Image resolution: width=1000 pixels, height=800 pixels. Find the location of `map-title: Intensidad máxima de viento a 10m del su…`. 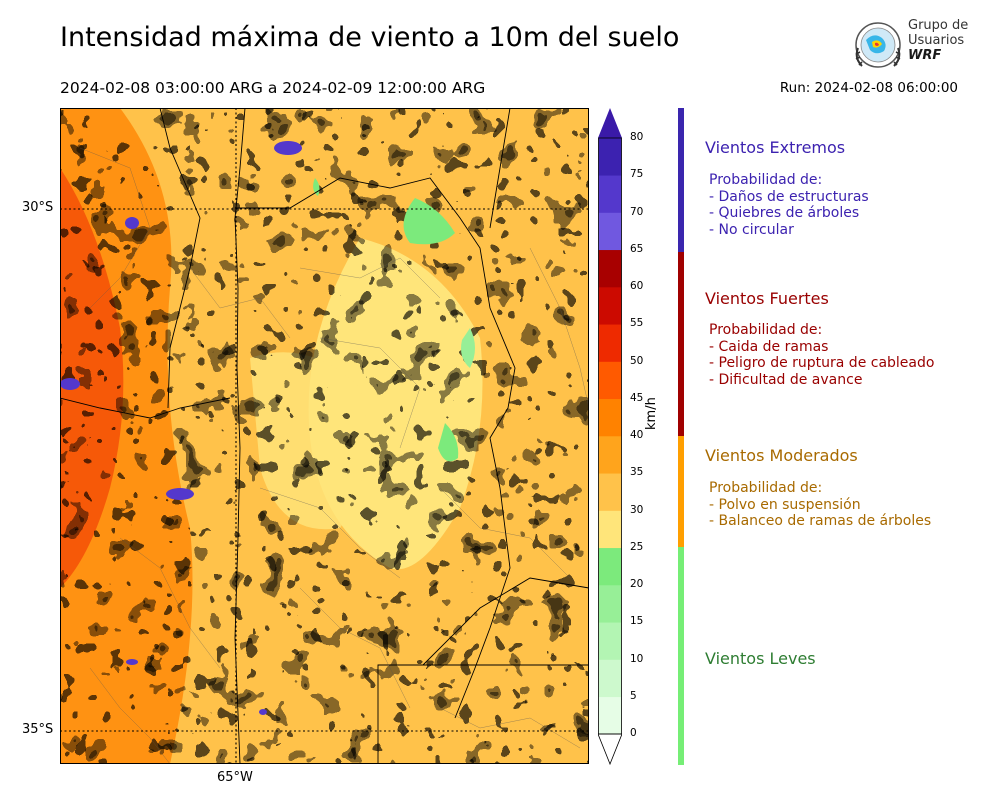

map-title: Intensidad máxima de viento a 10m del su… is located at coordinates (370, 37).